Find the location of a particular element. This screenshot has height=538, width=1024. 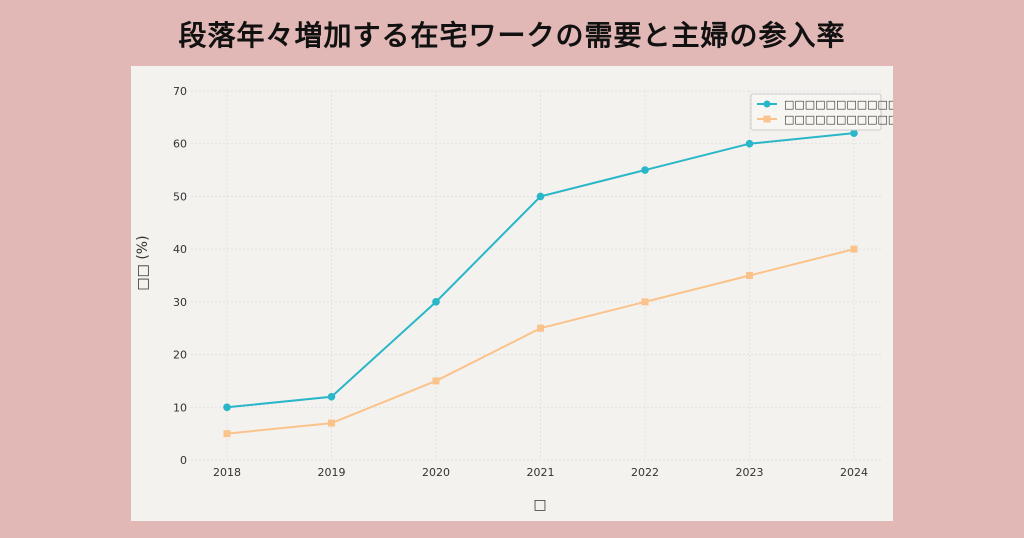

x-tick-label: 2023 is located at coordinates (750, 472).